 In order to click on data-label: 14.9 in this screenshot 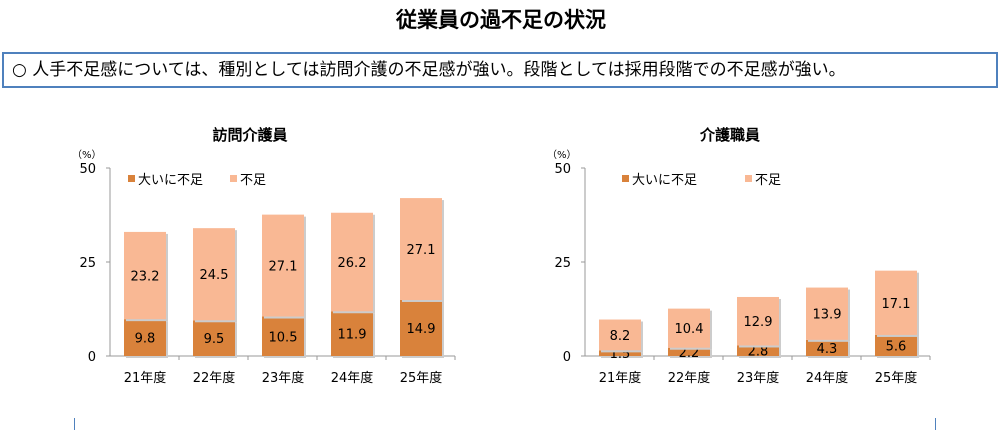, I will do `click(421, 329)`.